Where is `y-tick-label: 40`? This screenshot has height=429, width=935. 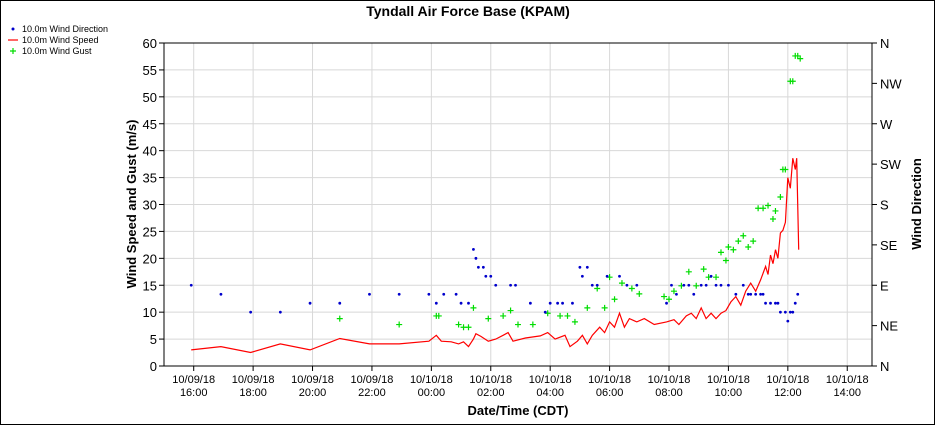
y-tick-label: 40 is located at coordinates (150, 151).